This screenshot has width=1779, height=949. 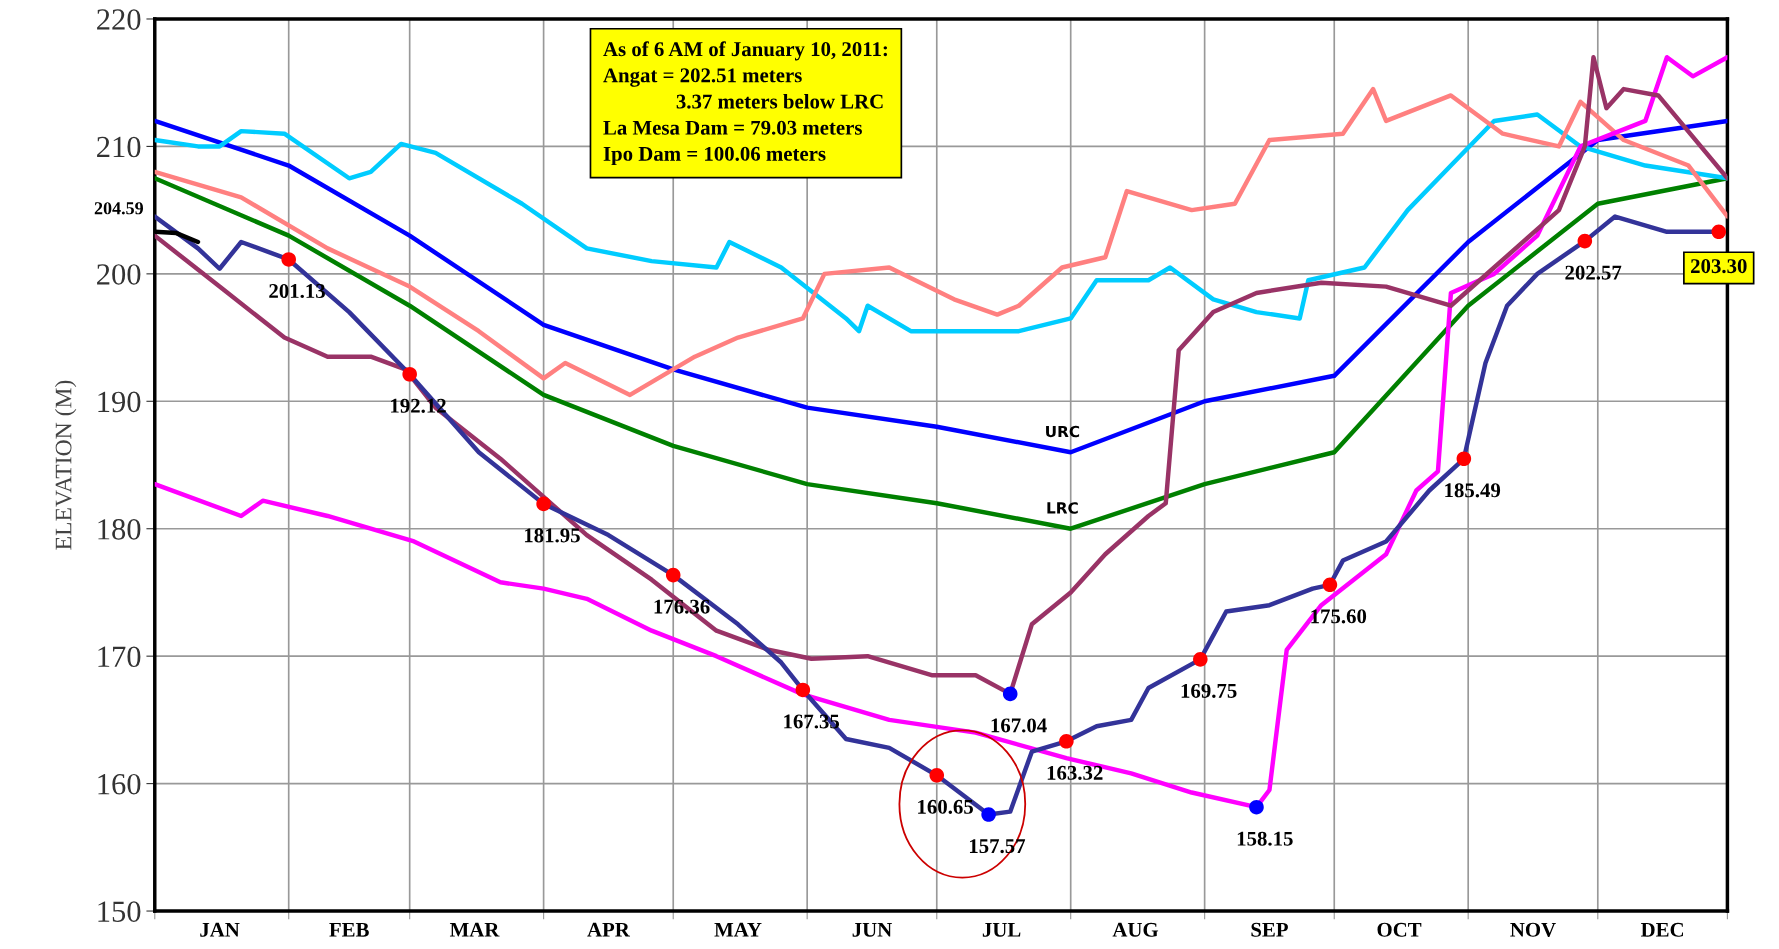 What do you see at coordinates (119, 147) in the screenshot?
I see `y-tick-label: 210` at bounding box center [119, 147].